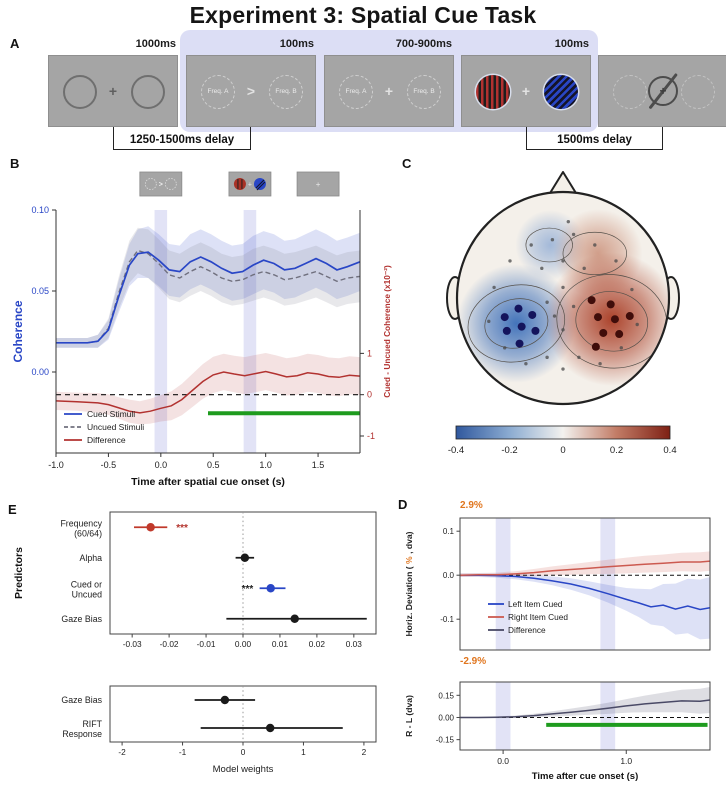 Image resolution: width=726 pixels, height=786 pixels. Describe the element at coordinates (122, 752) in the screenshot. I see `svg-text: -2` at that location.